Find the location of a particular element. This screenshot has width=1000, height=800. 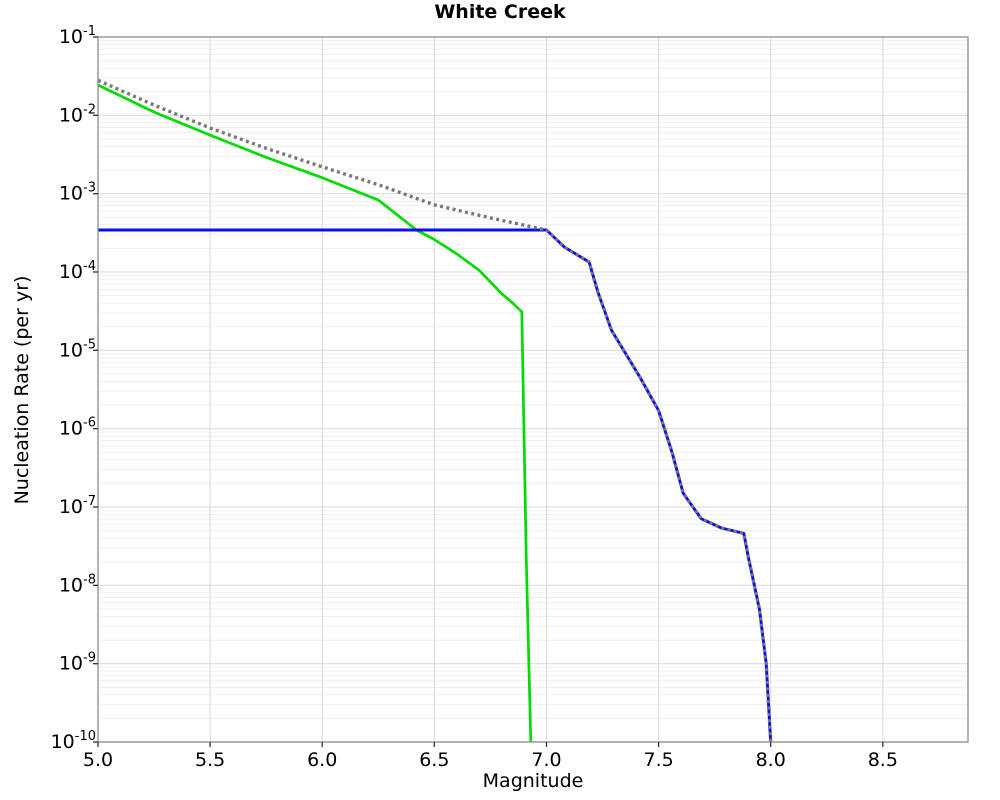

y-tick-label: 10⁻³ is located at coordinates (77, 193).